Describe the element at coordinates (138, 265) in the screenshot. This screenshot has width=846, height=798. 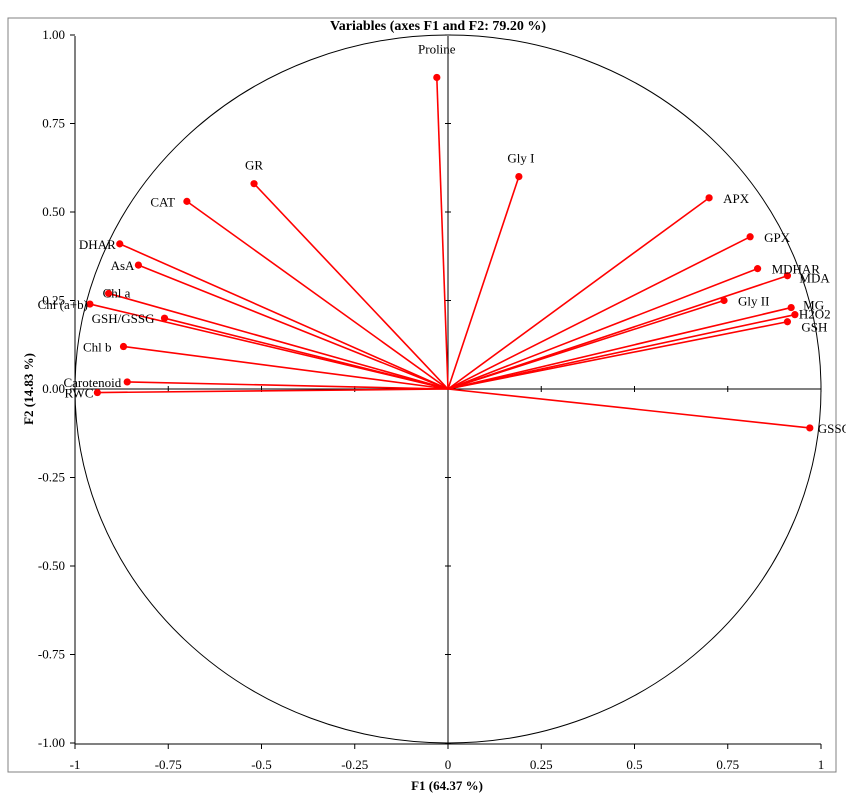
I see `vector-point-asa` at that location.